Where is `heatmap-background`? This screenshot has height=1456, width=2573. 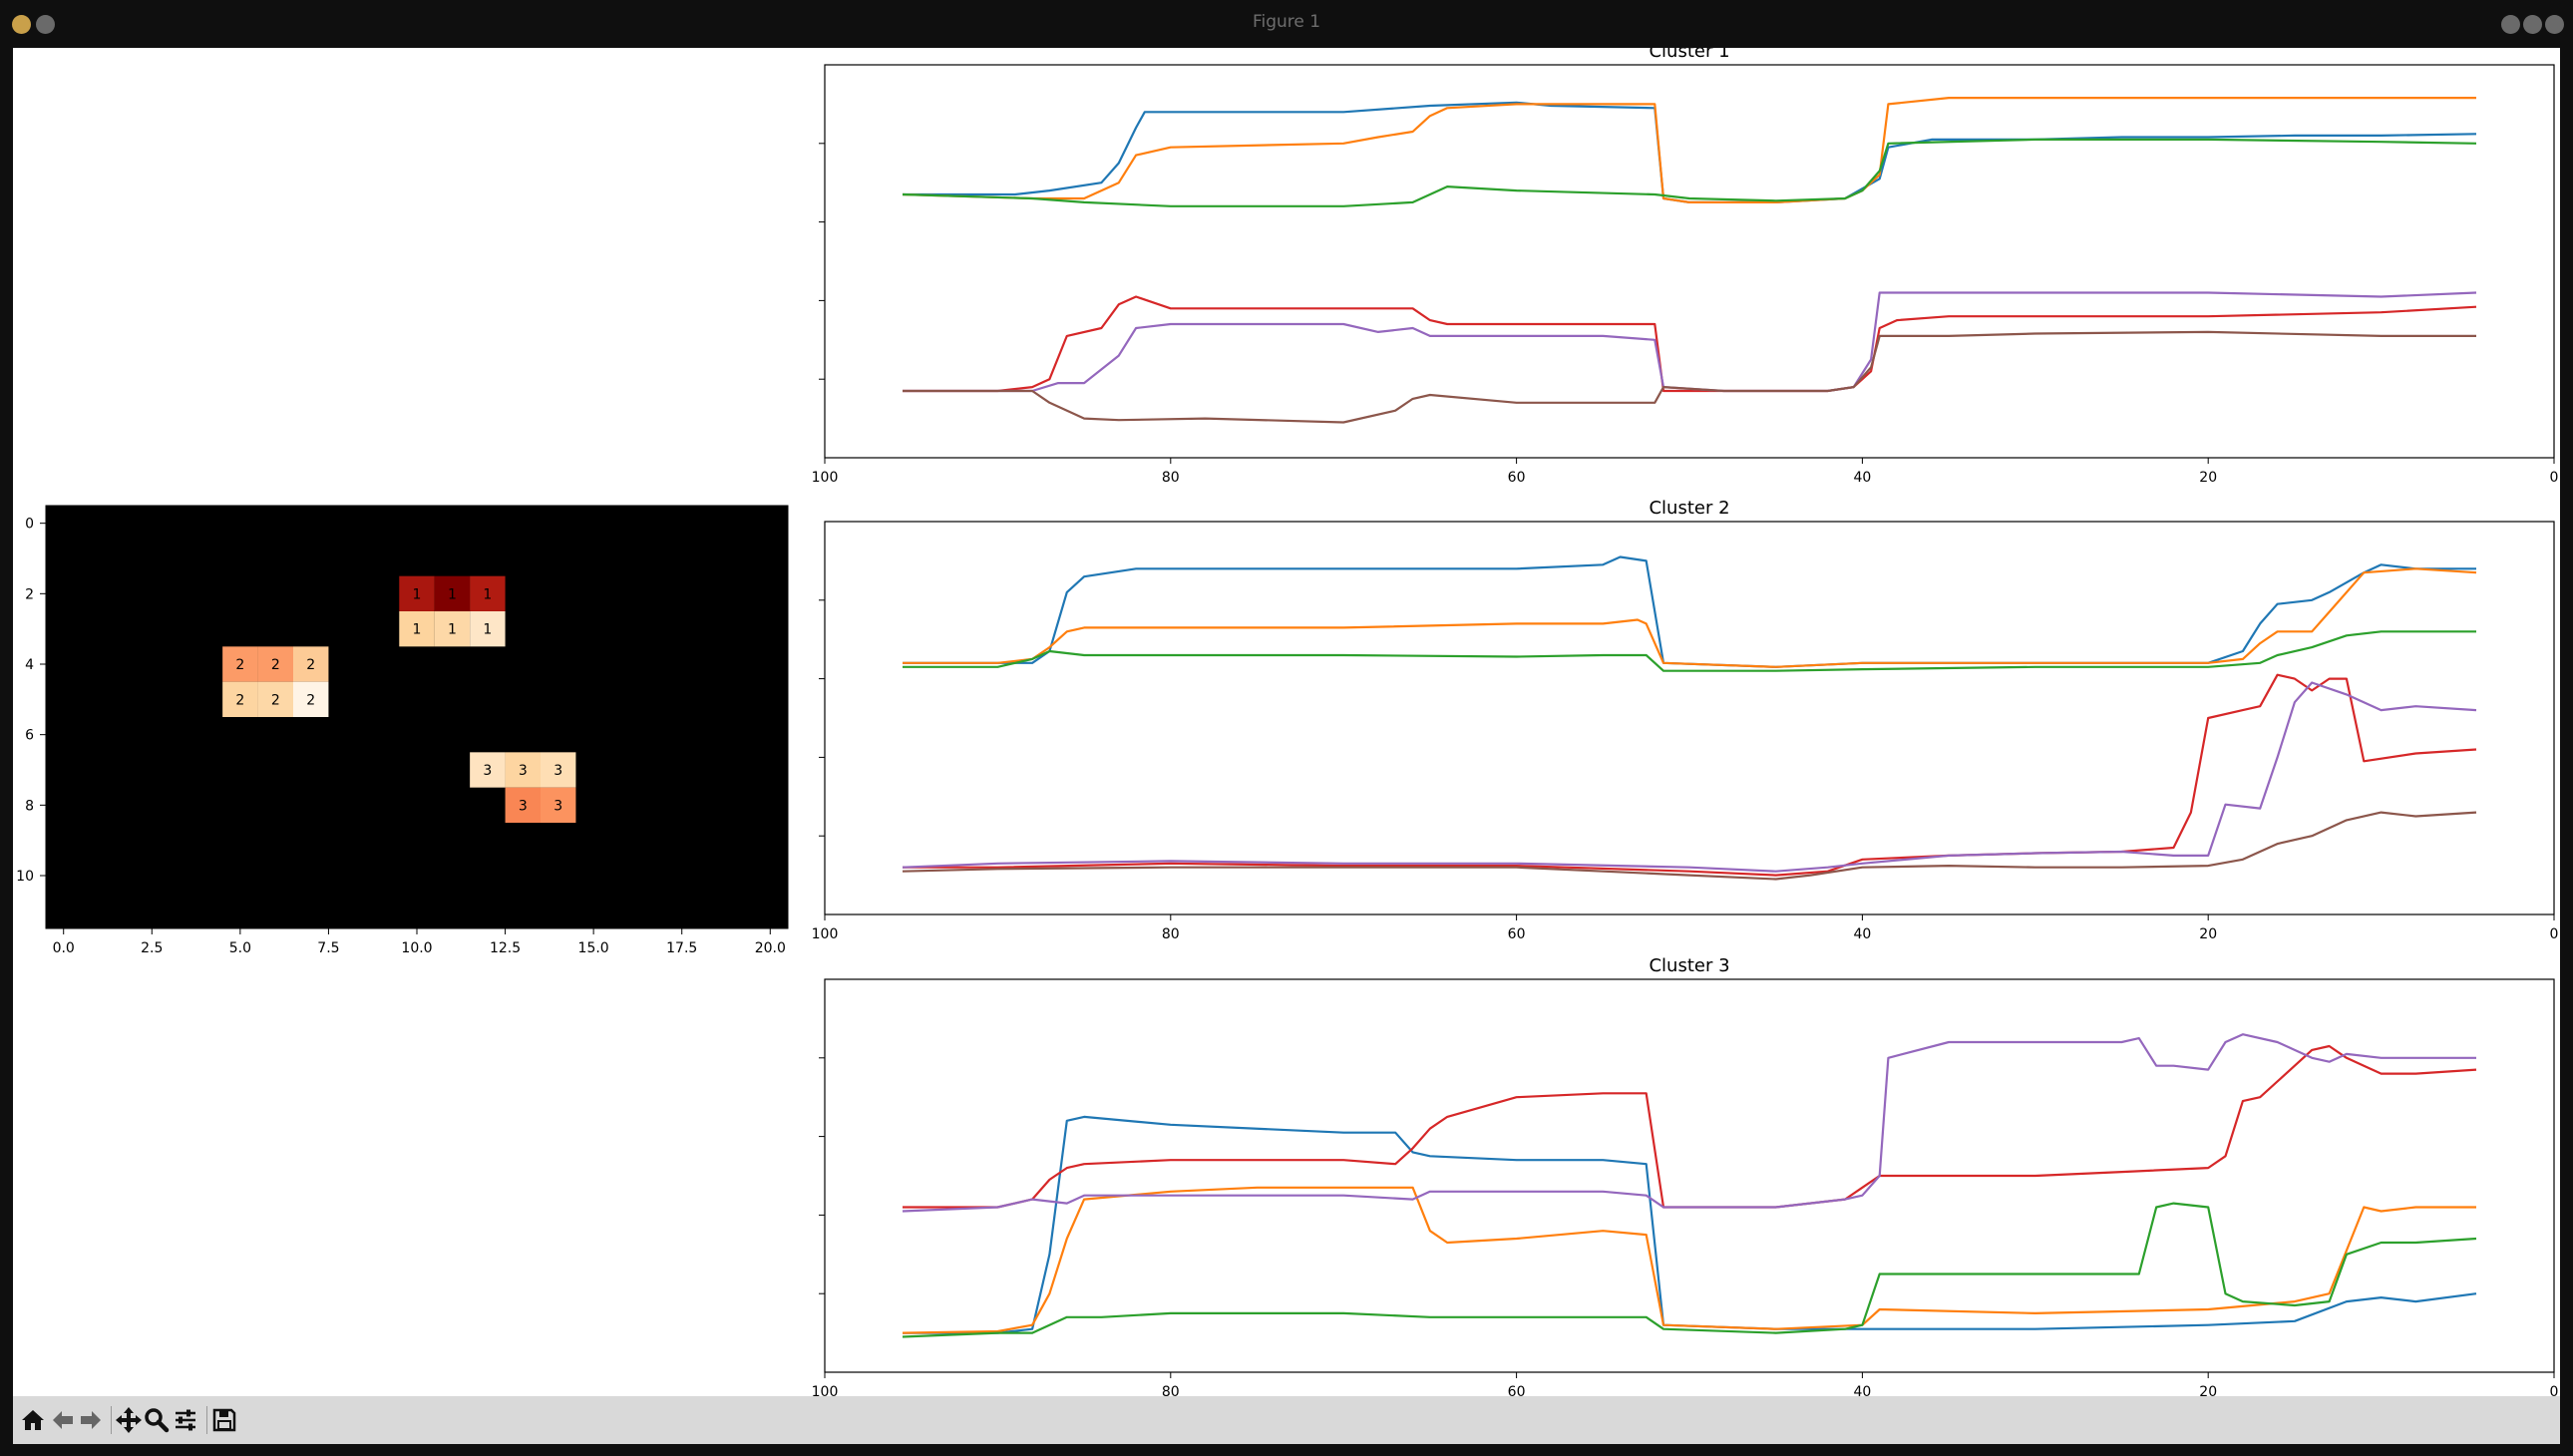 heatmap-background is located at coordinates (417, 717).